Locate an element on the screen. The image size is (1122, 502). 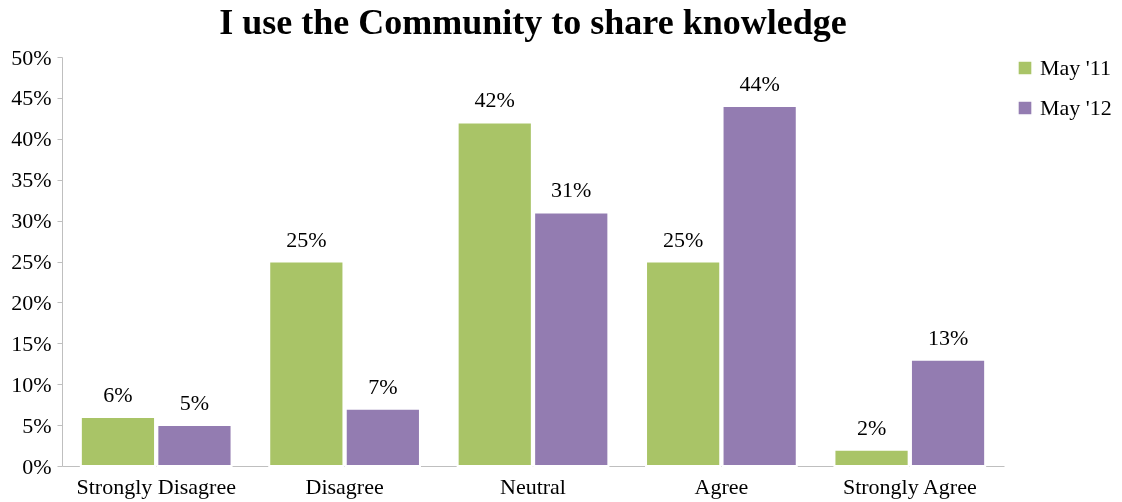
data-label: 13% is located at coordinates (948, 337).